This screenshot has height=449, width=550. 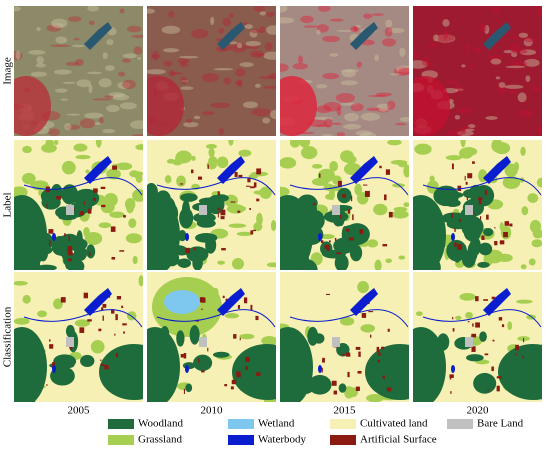 I want to click on column-label: 2020, so click(x=478, y=411).